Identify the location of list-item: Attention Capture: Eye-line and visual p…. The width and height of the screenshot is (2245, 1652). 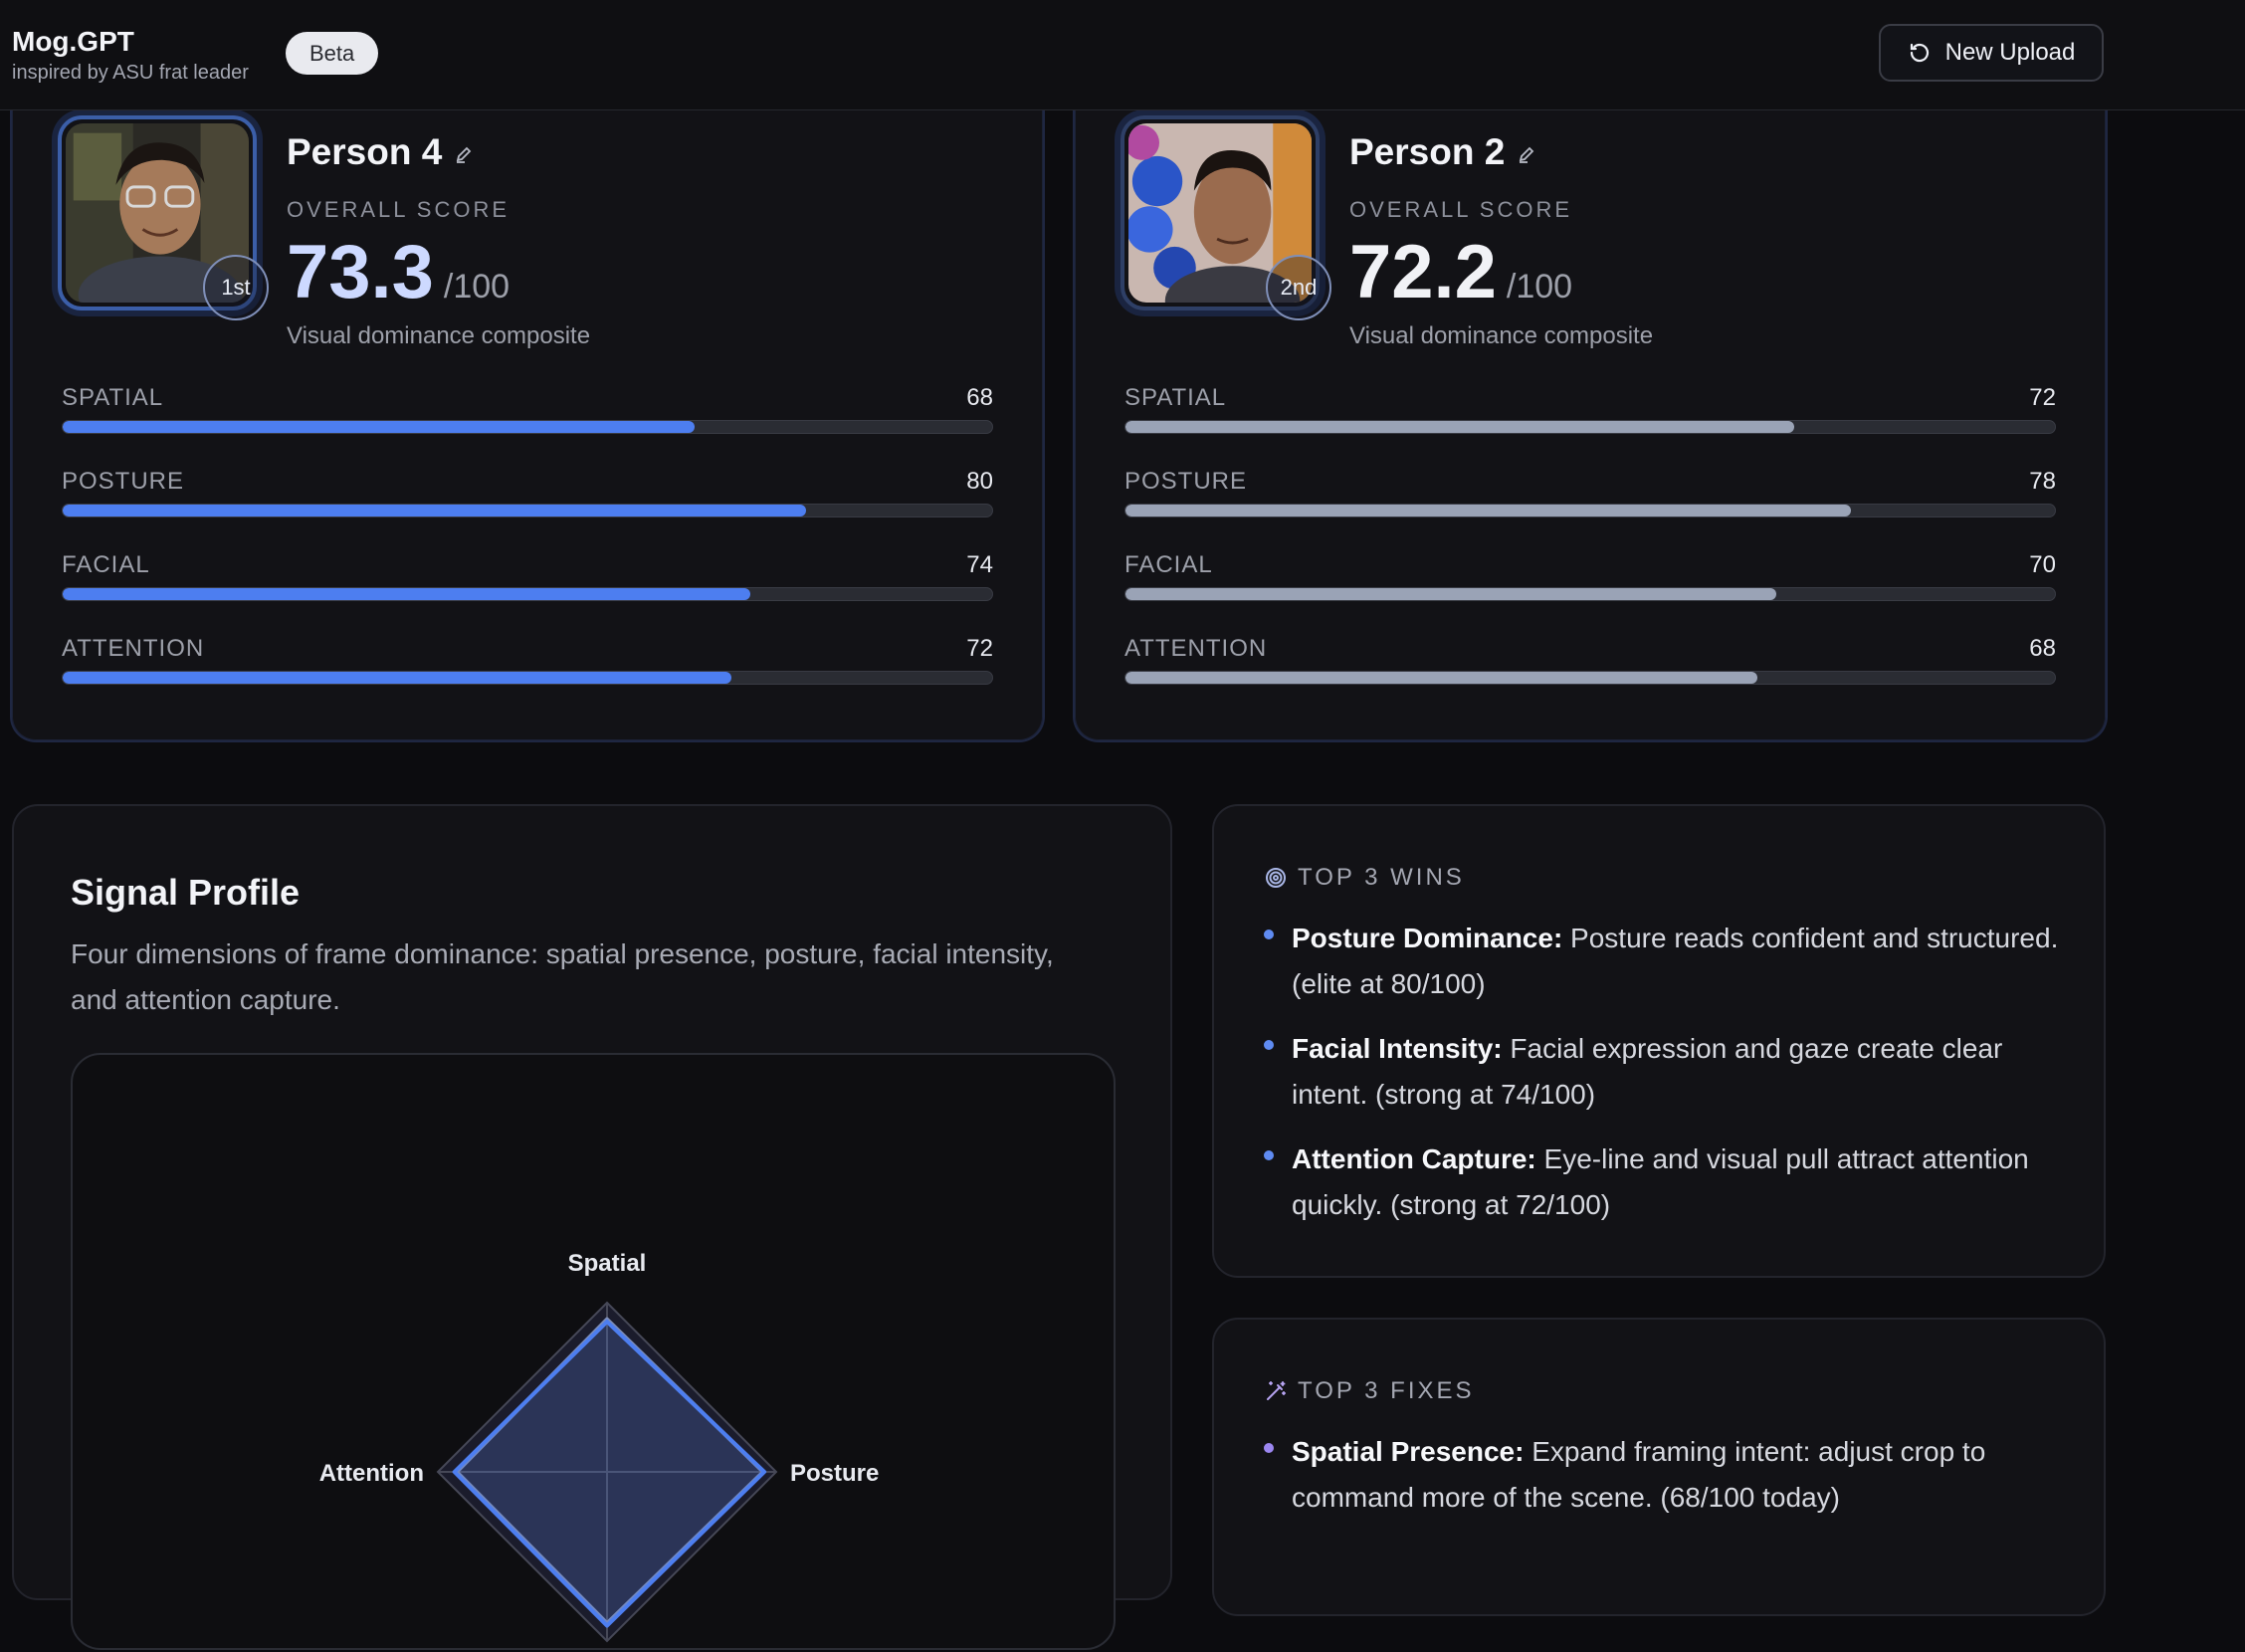
(1662, 1182).